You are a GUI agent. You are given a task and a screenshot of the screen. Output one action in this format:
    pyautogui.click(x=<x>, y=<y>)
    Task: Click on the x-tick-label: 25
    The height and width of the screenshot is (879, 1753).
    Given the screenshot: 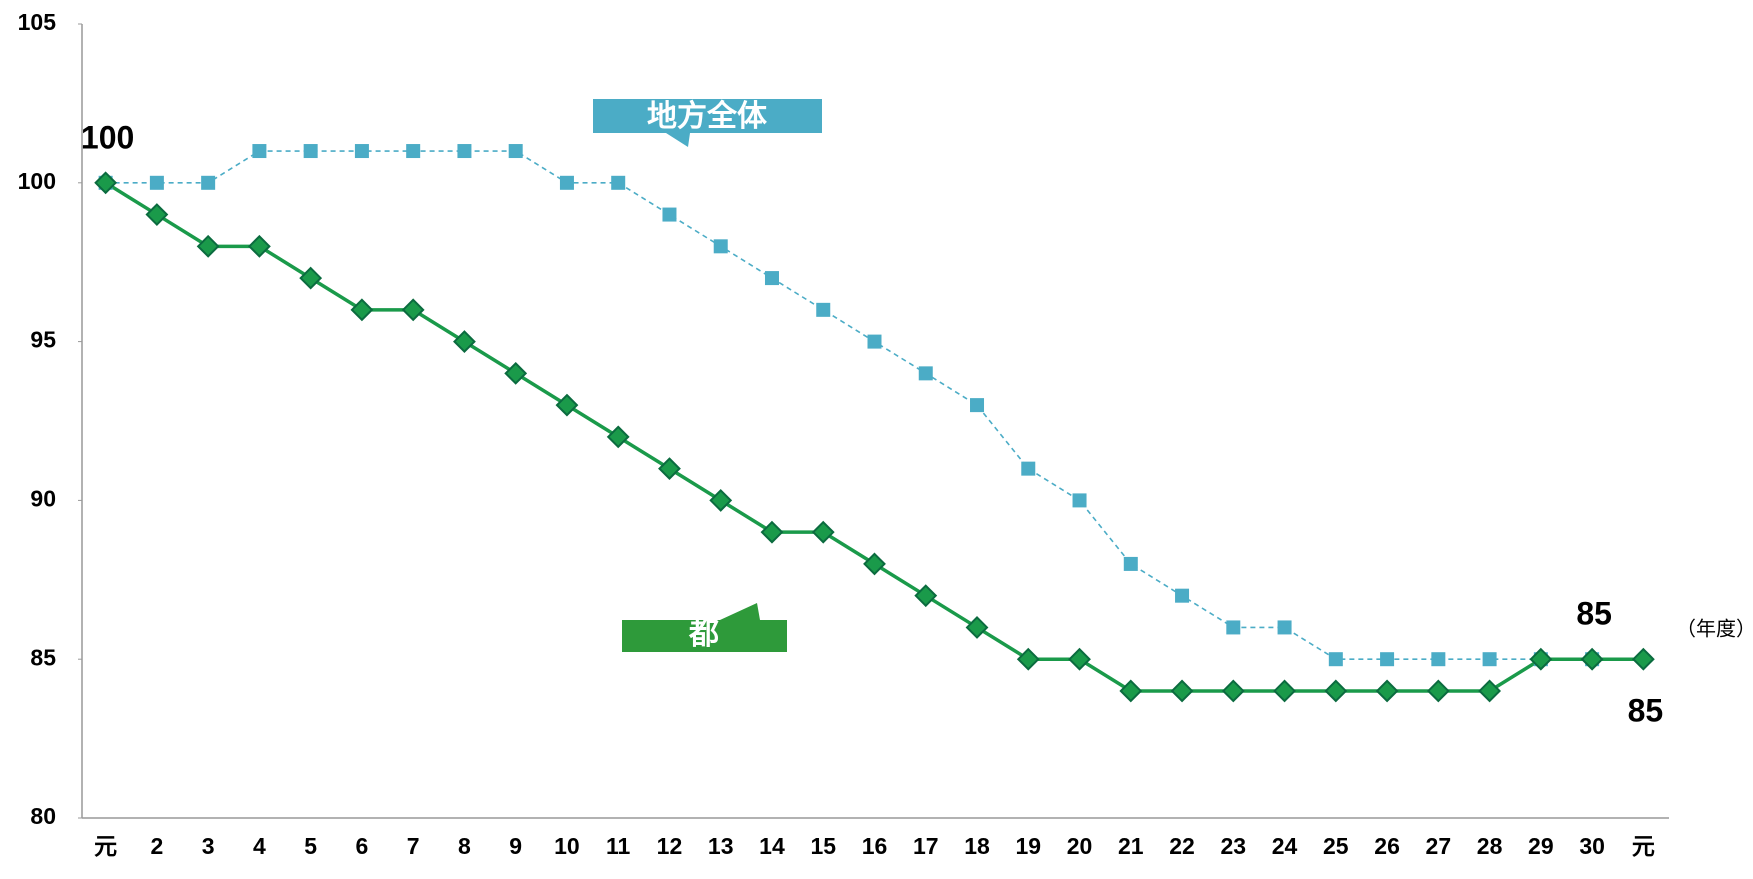 What is the action you would take?
    pyautogui.click(x=1336, y=846)
    